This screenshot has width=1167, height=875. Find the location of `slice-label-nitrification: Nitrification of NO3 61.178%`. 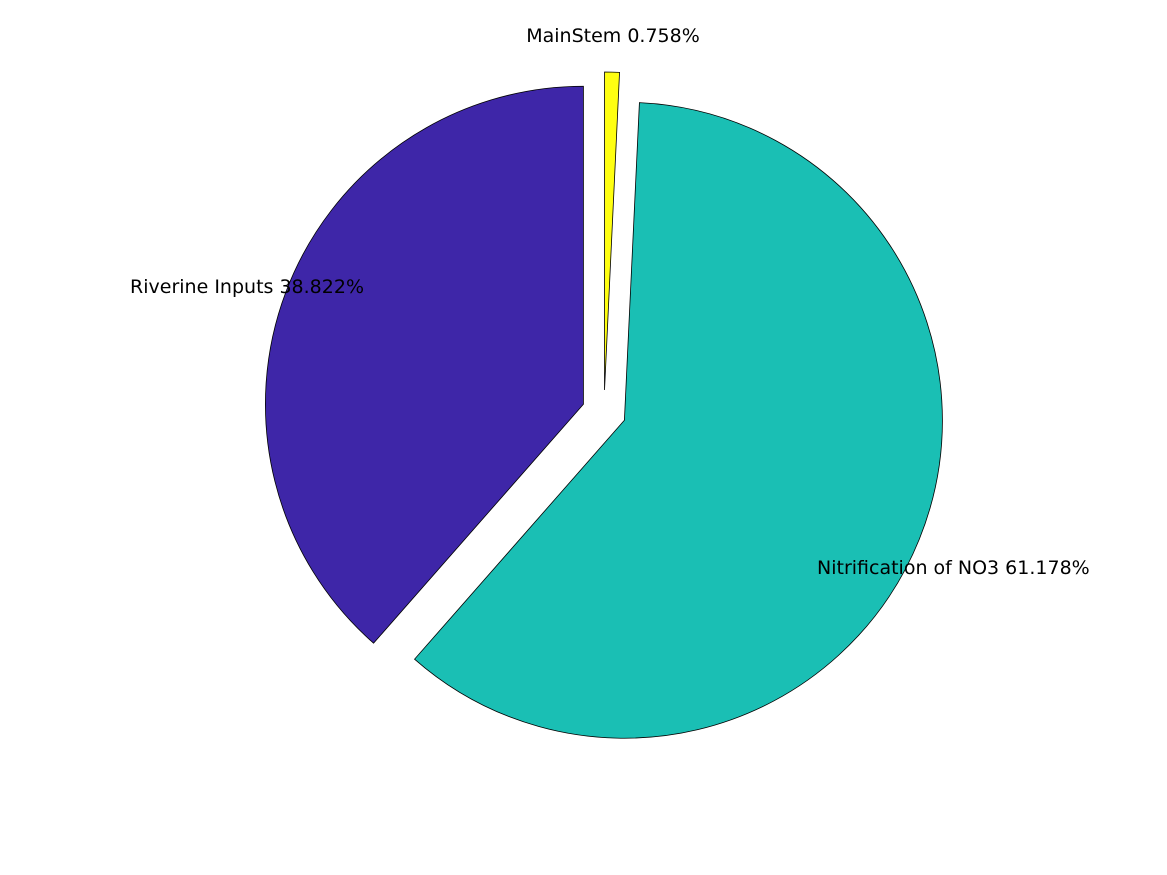

slice-label-nitrification: Nitrification of NO3 61.178% is located at coordinates (953, 568).